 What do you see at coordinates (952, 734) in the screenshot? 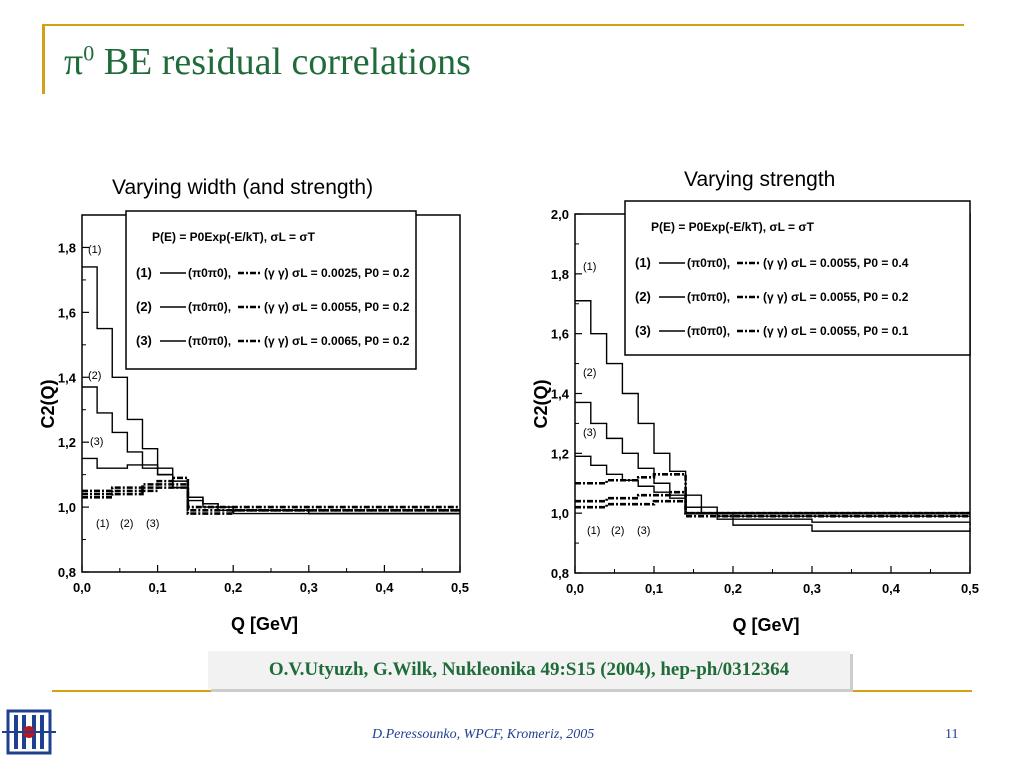
I see `page-number: 11` at bounding box center [952, 734].